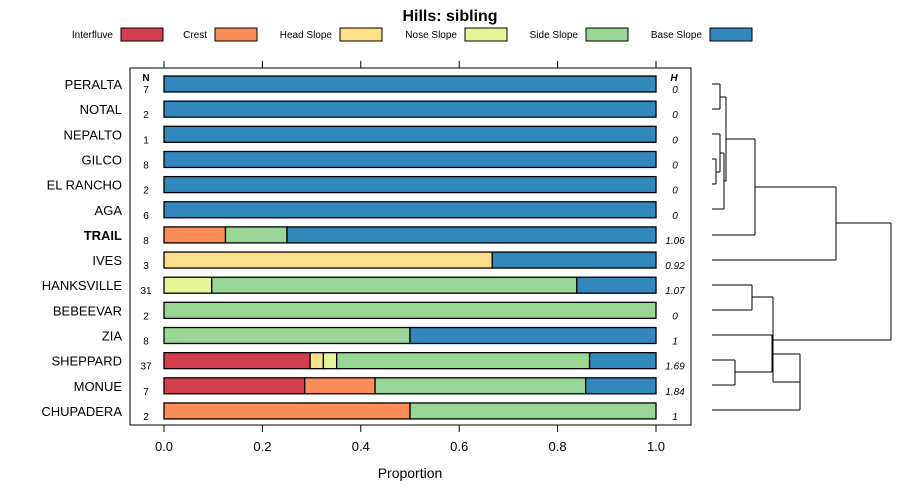 The height and width of the screenshot is (500, 900). Describe the element at coordinates (86, 361) in the screenshot. I see `row-label: SHEPPARD` at that location.